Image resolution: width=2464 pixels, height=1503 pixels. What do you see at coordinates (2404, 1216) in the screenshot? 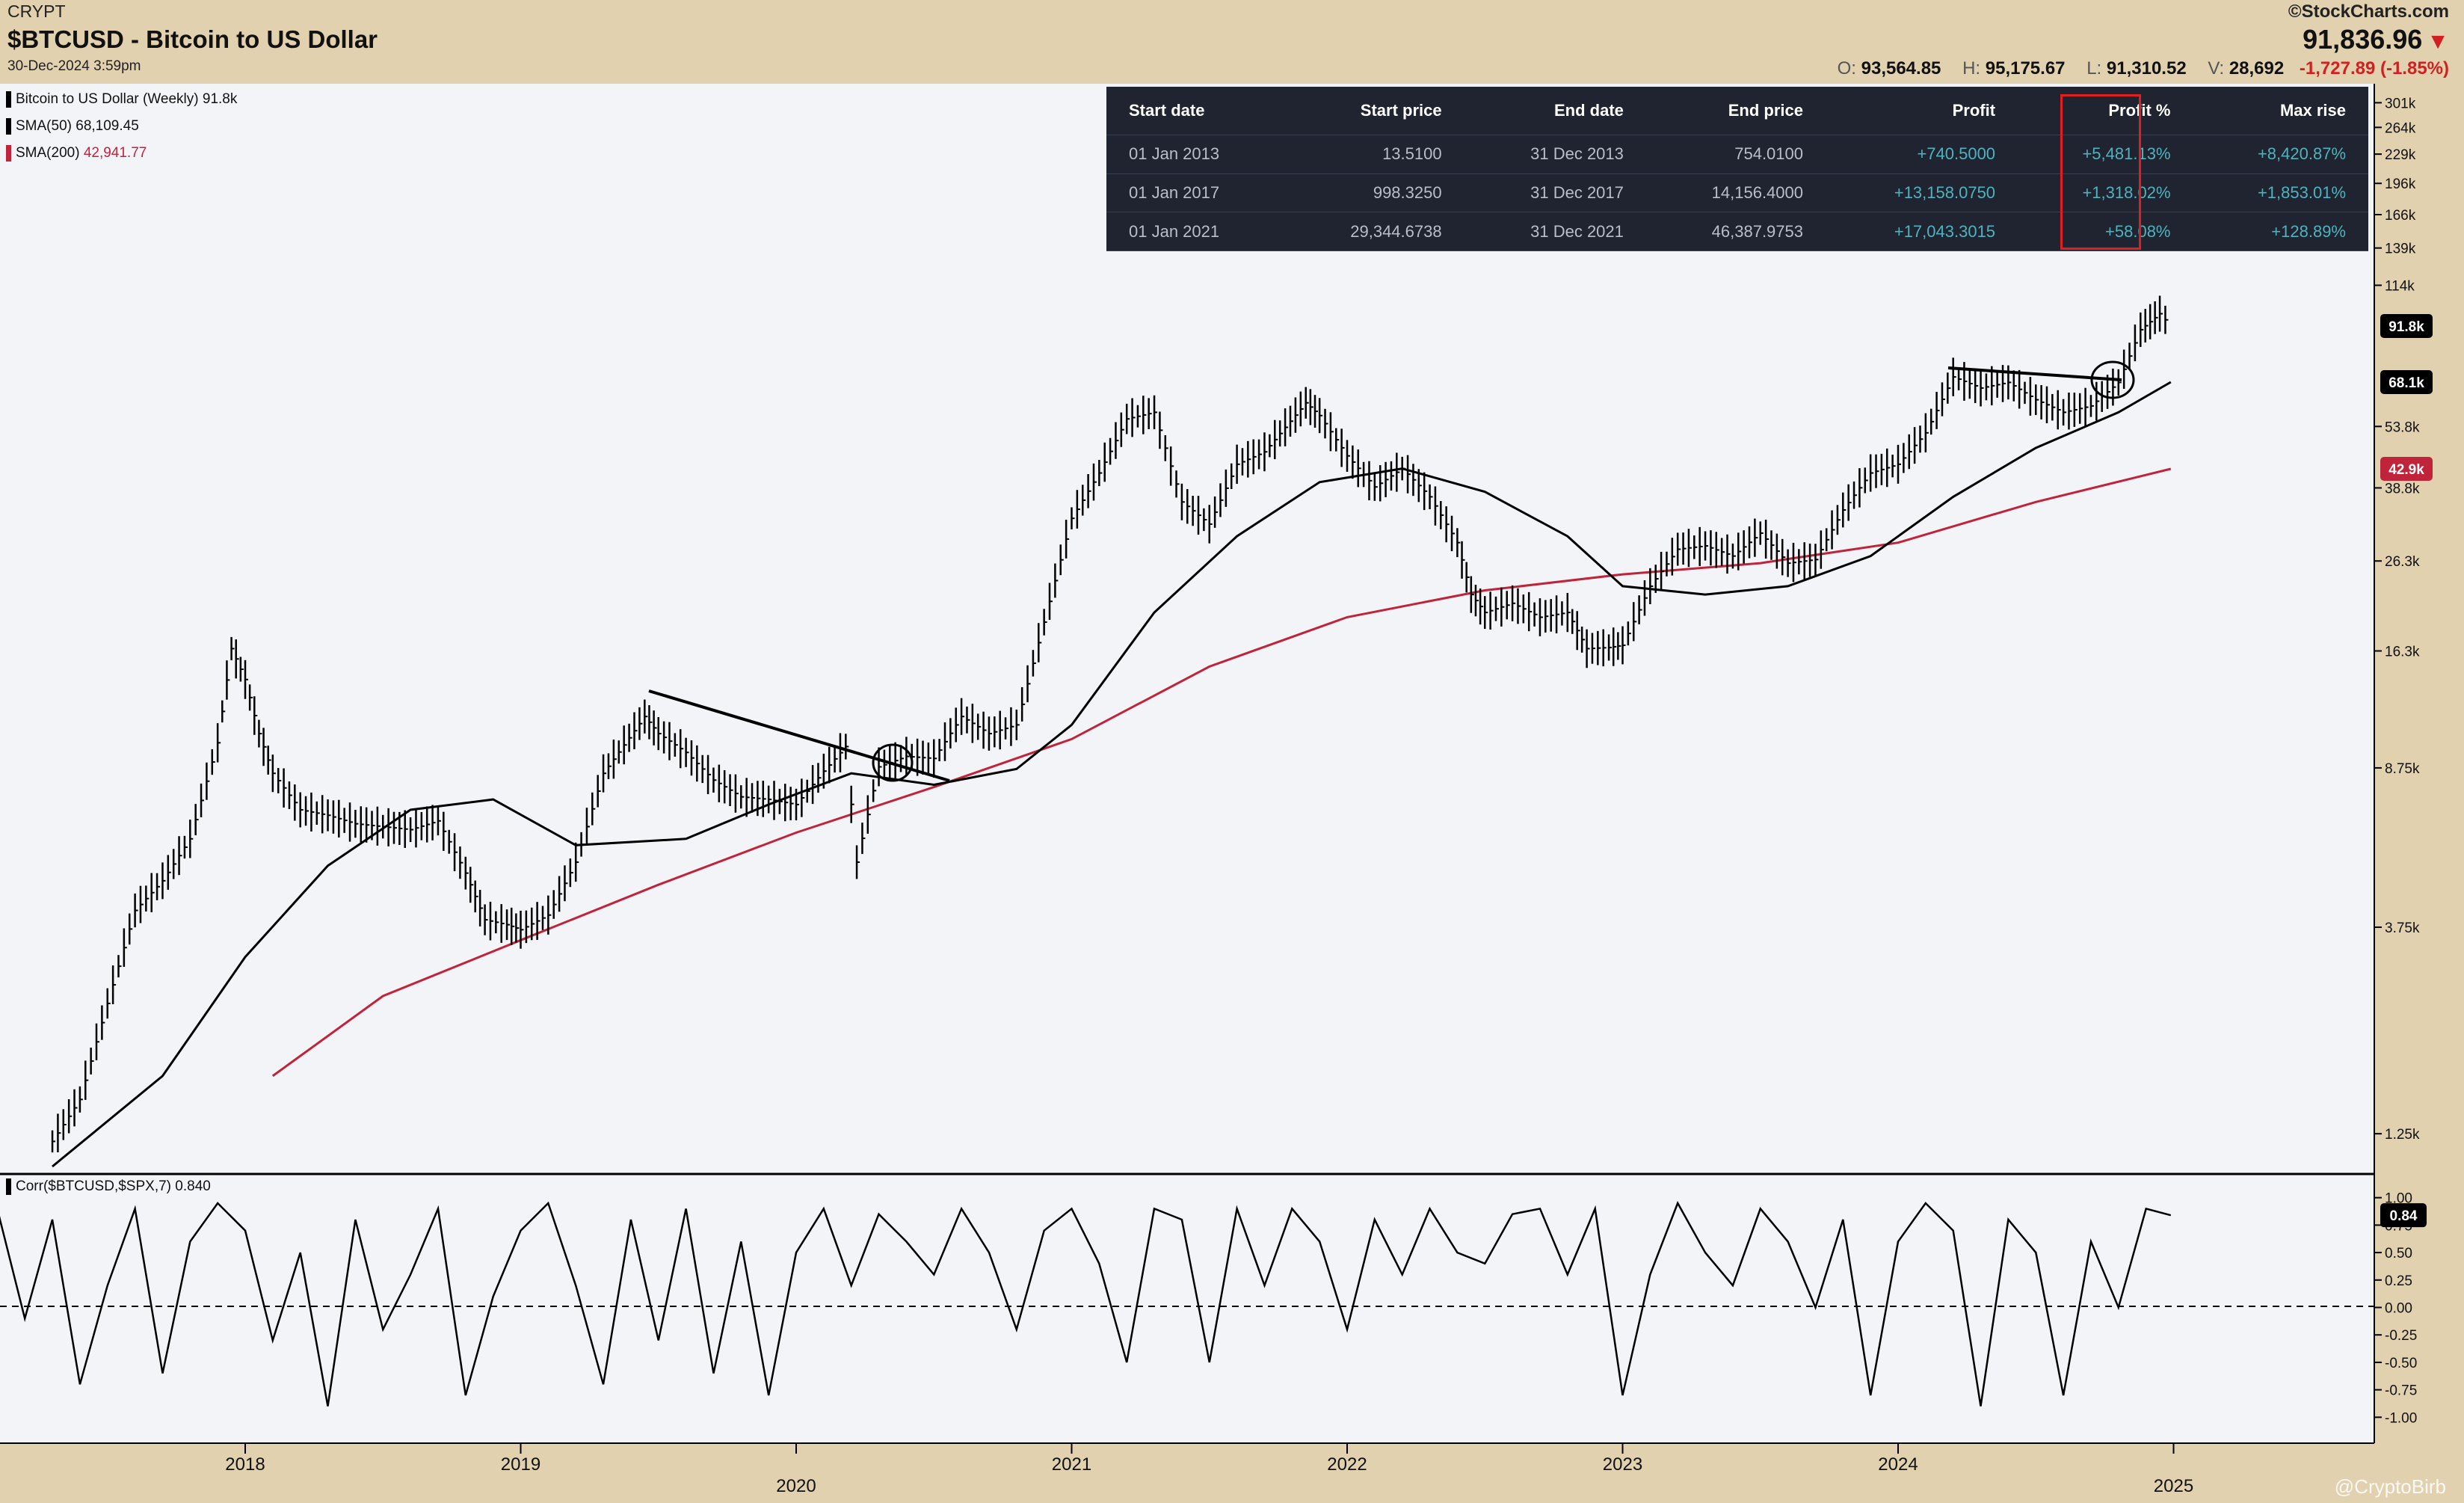
I see `corr-tag-label: 0.84` at bounding box center [2404, 1216].